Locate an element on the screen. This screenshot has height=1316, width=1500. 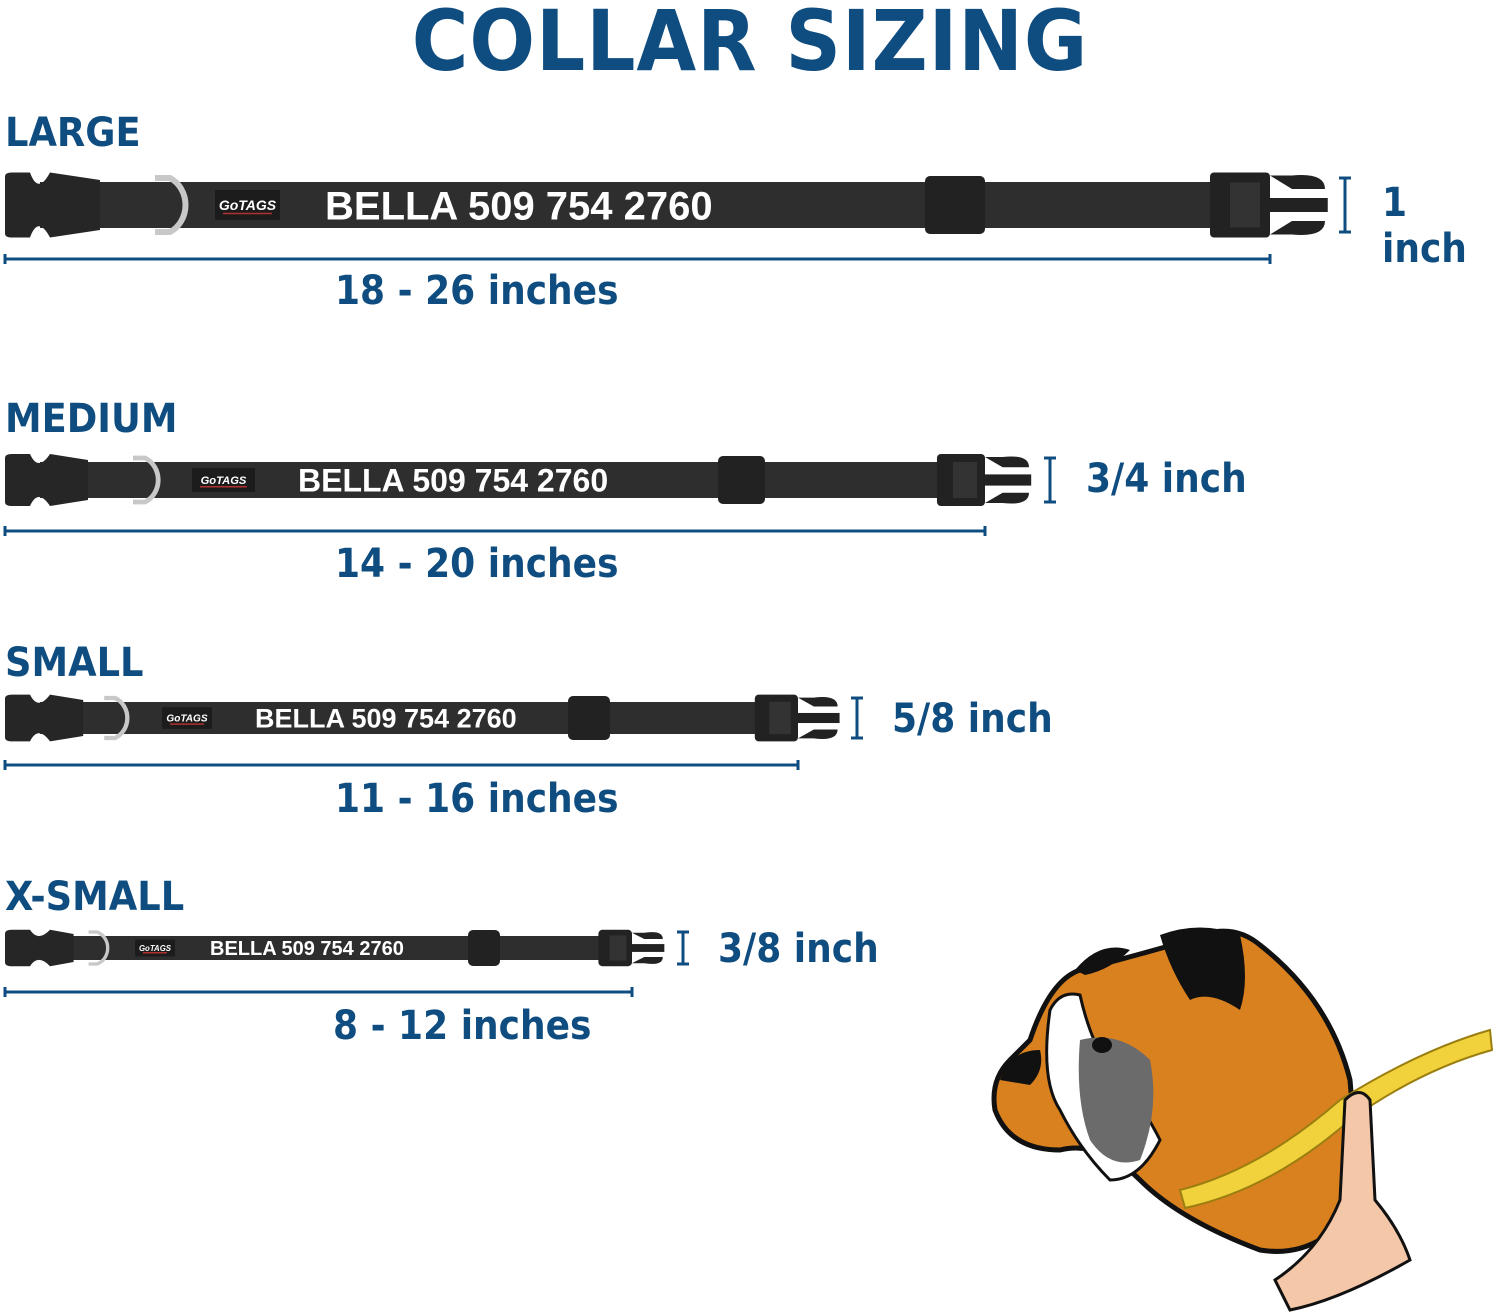
collar-large: GoTAGS BELLA 509 754 2760 is located at coordinates (677, 218).